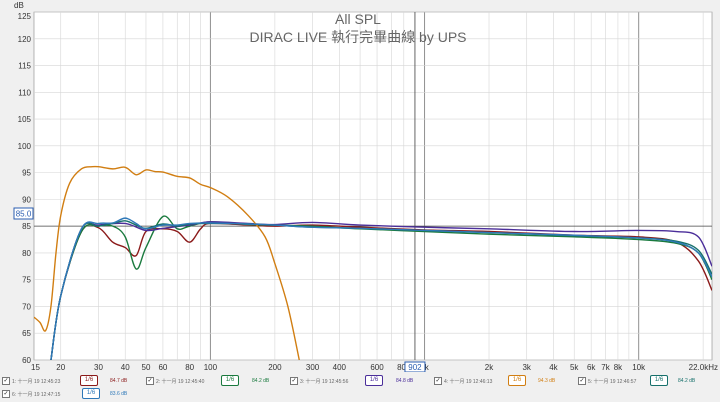  What do you see at coordinates (60, 367) in the screenshot?
I see `x-tick-label: 20` at bounding box center [60, 367].